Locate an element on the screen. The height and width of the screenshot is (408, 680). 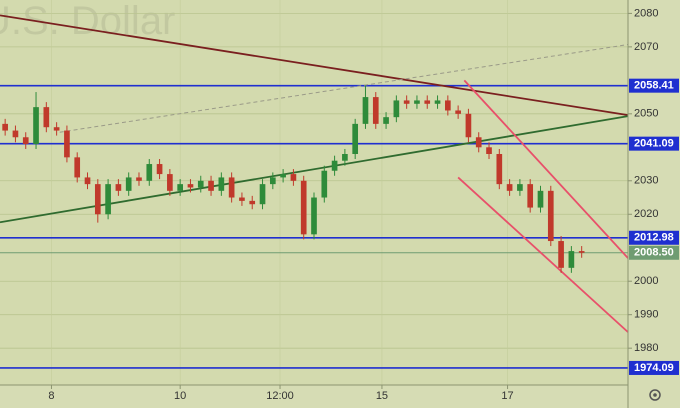
y-tick-label: 1980 is located at coordinates (646, 348).